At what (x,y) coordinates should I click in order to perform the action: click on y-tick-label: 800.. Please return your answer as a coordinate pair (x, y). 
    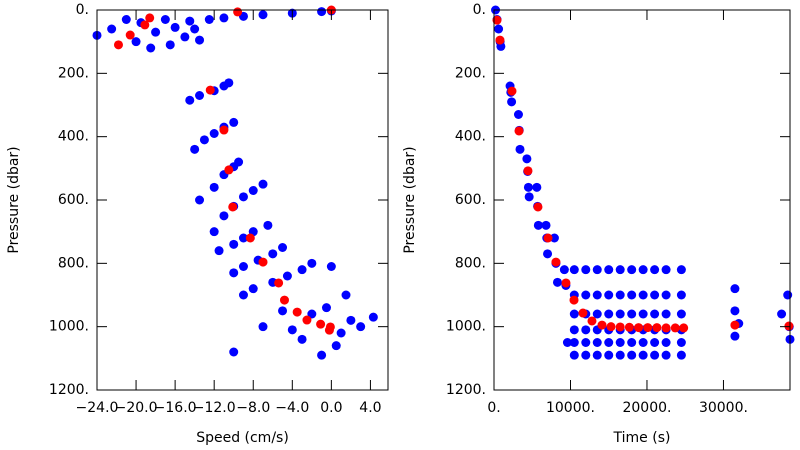
    Looking at the image, I should click on (73, 263).